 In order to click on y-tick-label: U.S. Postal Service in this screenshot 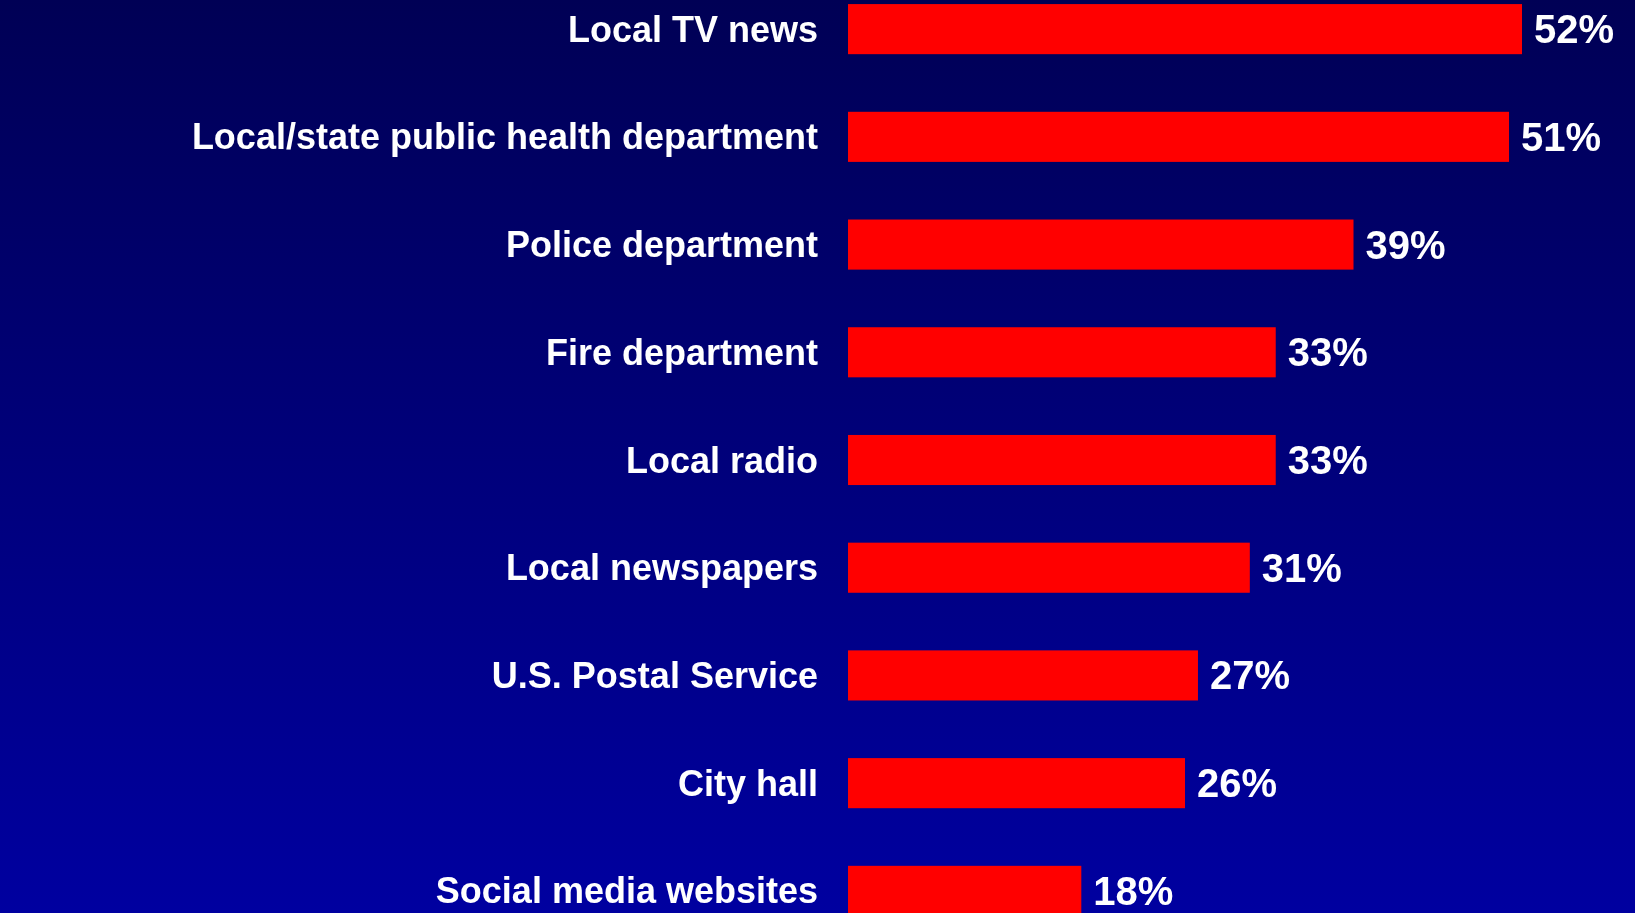, I will do `click(654, 676)`.